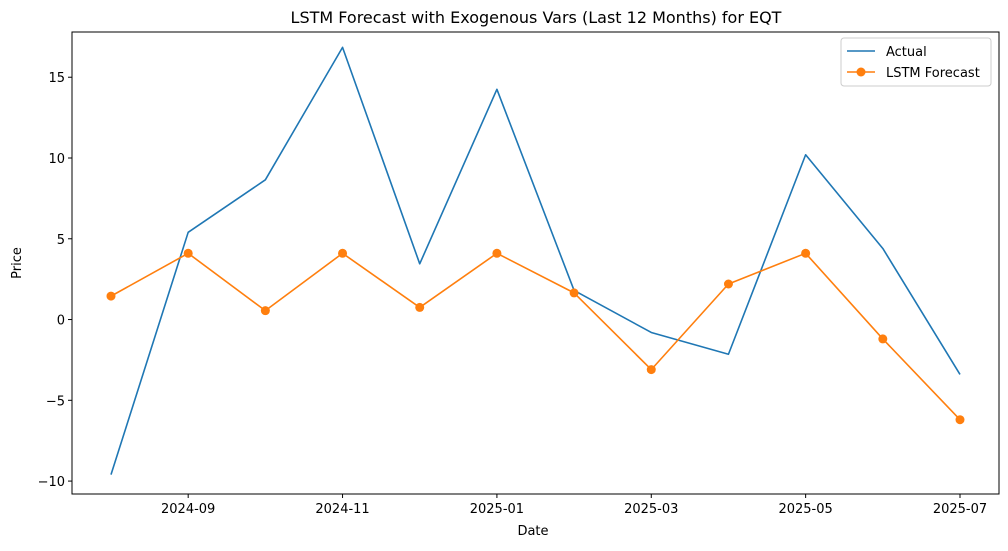 The image size is (1008, 551). What do you see at coordinates (61, 321) in the screenshot?
I see `y-tick-label: 0` at bounding box center [61, 321].